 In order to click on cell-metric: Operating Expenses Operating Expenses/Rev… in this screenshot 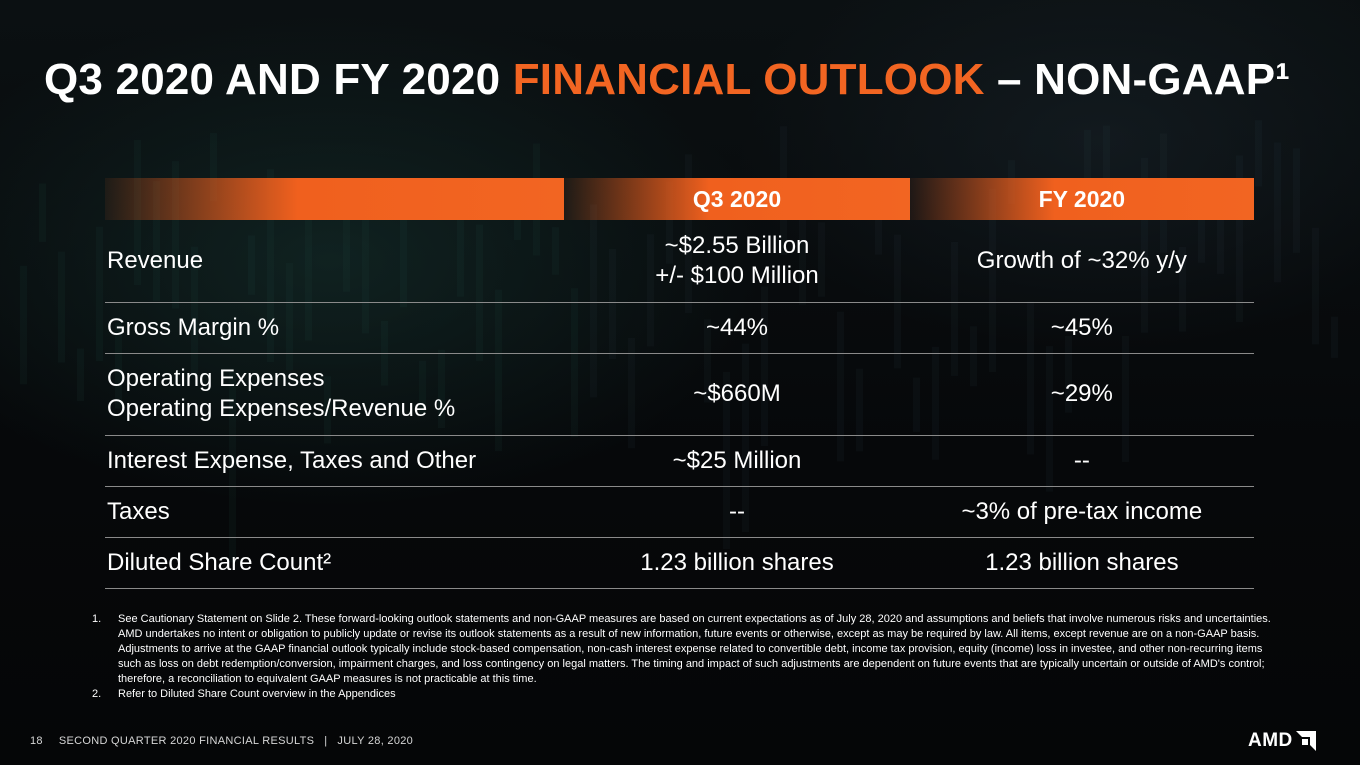, I will do `click(335, 394)`.